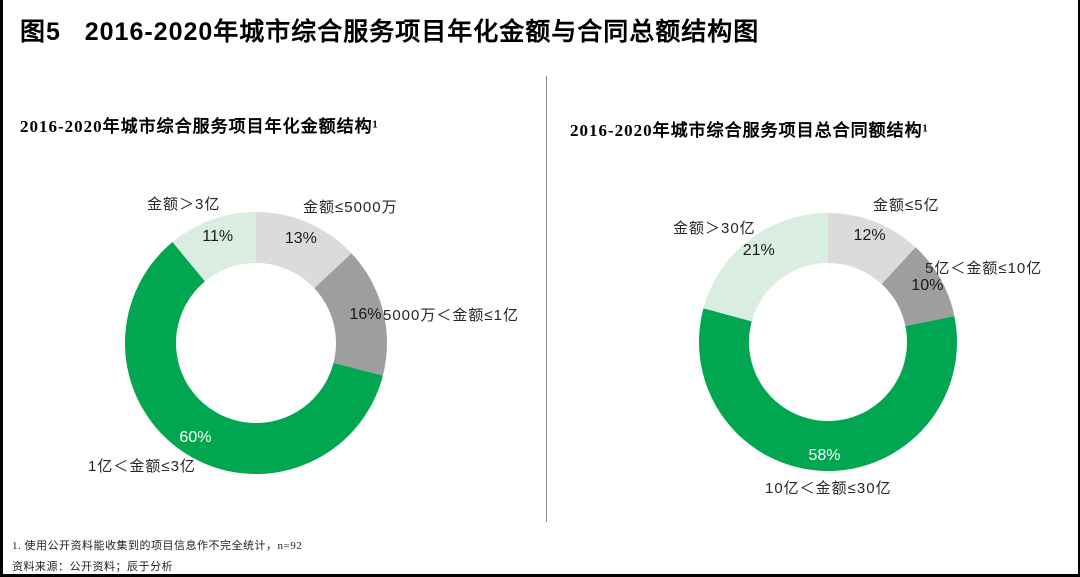  What do you see at coordinates (1, 288) in the screenshot?
I see `page-border-left` at bounding box center [1, 288].